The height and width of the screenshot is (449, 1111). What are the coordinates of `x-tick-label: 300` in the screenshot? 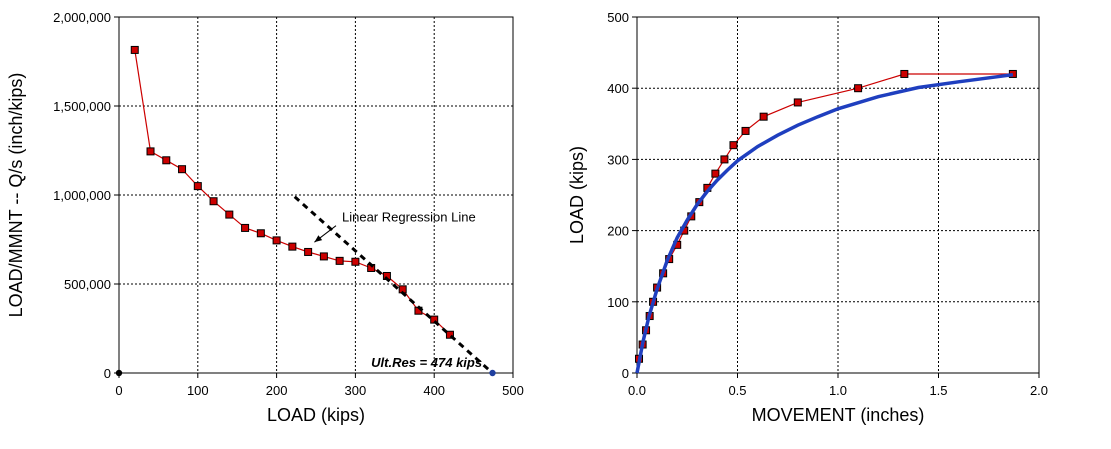 It's located at (356, 390).